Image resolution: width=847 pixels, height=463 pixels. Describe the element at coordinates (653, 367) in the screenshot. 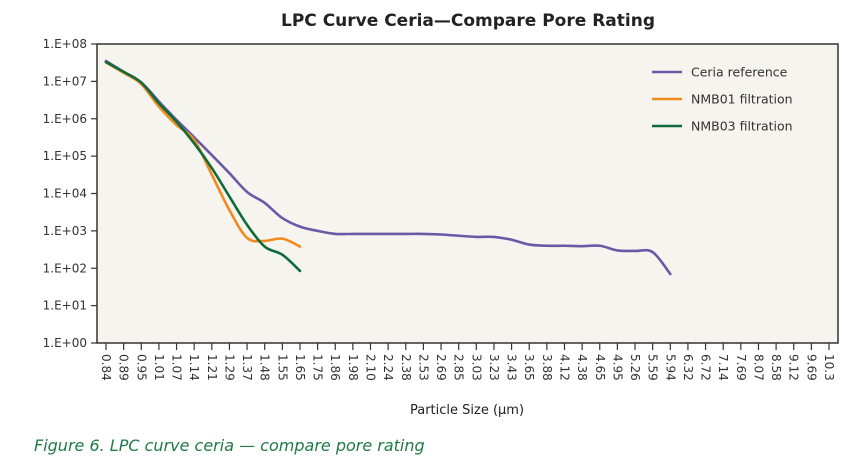

I see `x-tick-label: 5.59` at that location.